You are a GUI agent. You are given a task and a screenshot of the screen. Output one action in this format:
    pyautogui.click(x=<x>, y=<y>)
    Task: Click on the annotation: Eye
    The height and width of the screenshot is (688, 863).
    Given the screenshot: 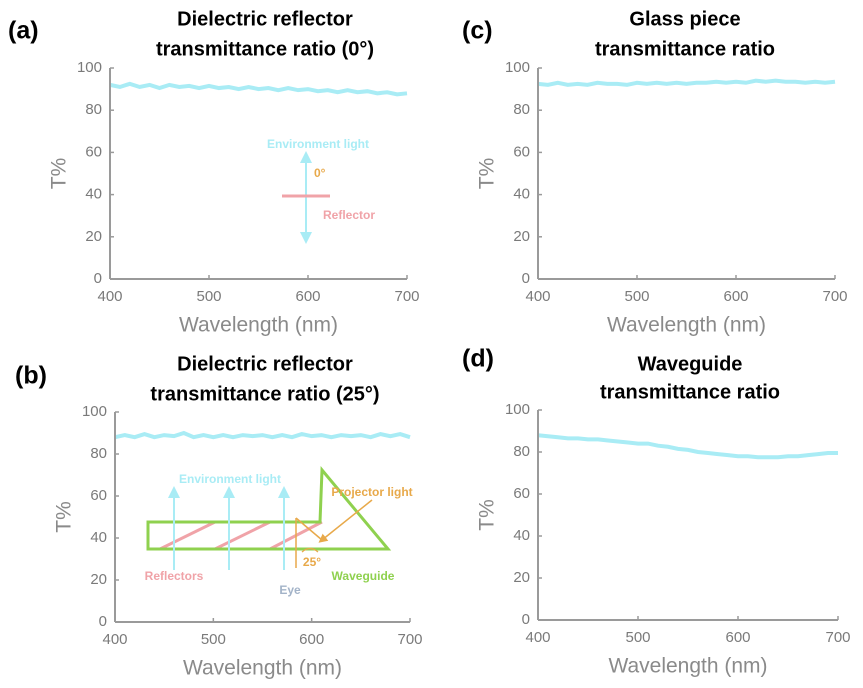 What is the action you would take?
    pyautogui.click(x=290, y=590)
    